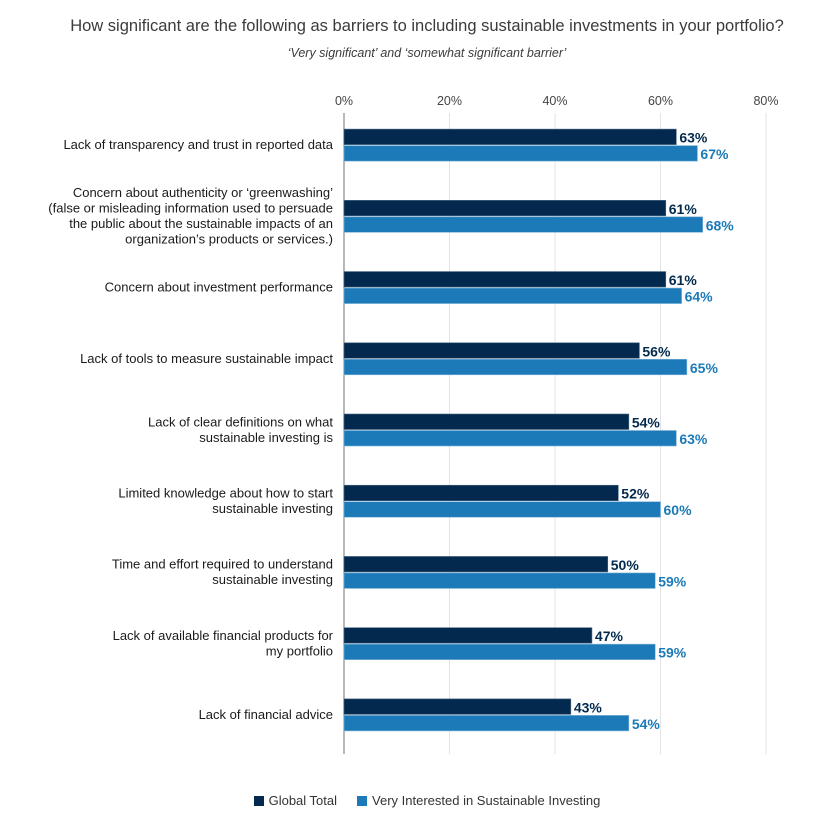 The image size is (840, 834). What do you see at coordinates (303, 800) in the screenshot?
I see `legend-label-global-total: Global Total` at bounding box center [303, 800].